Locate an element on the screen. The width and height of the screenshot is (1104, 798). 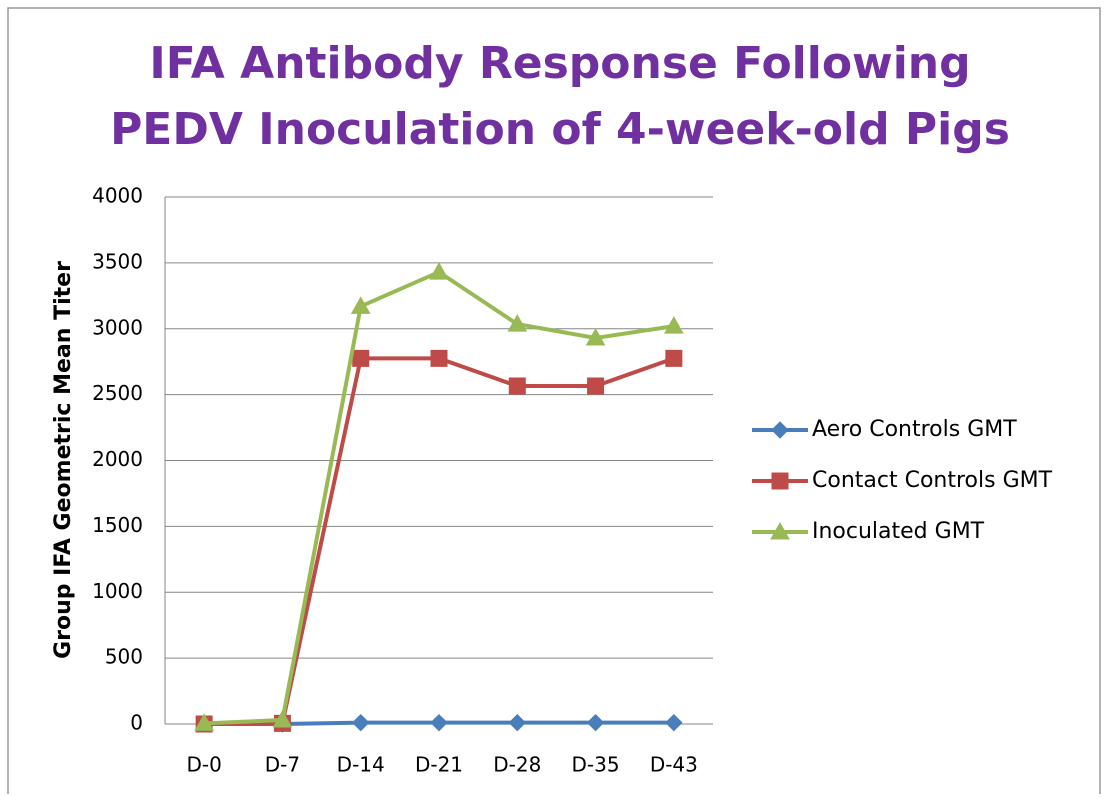
legend-label: Inoculated GMT is located at coordinates (898, 531).